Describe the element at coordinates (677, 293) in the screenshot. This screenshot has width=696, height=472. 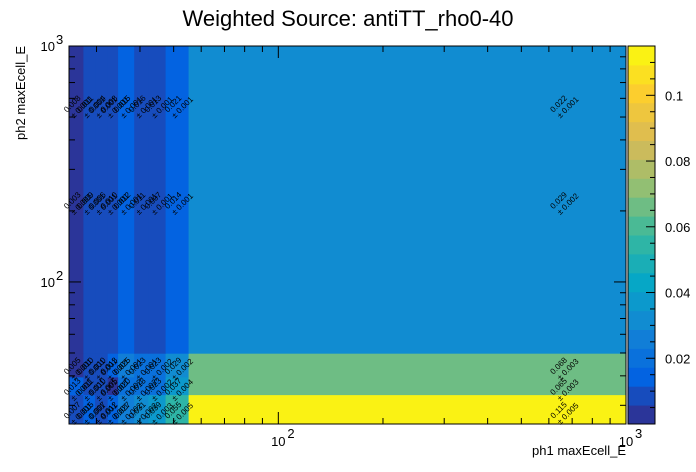
I see `colorbar-tick-label: 0.04` at that location.